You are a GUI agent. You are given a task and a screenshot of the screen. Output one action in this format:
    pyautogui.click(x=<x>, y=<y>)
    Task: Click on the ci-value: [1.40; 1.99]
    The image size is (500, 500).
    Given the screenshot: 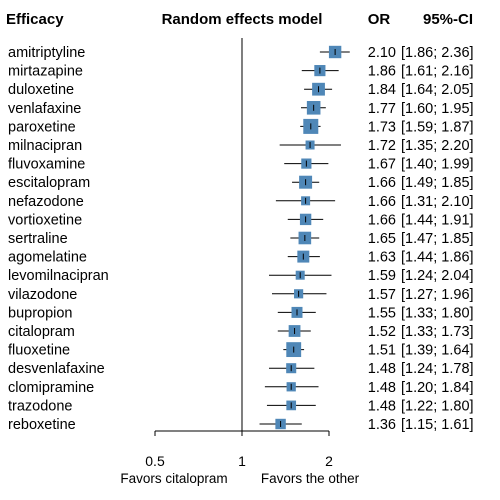 What is the action you would take?
    pyautogui.click(x=437, y=165)
    